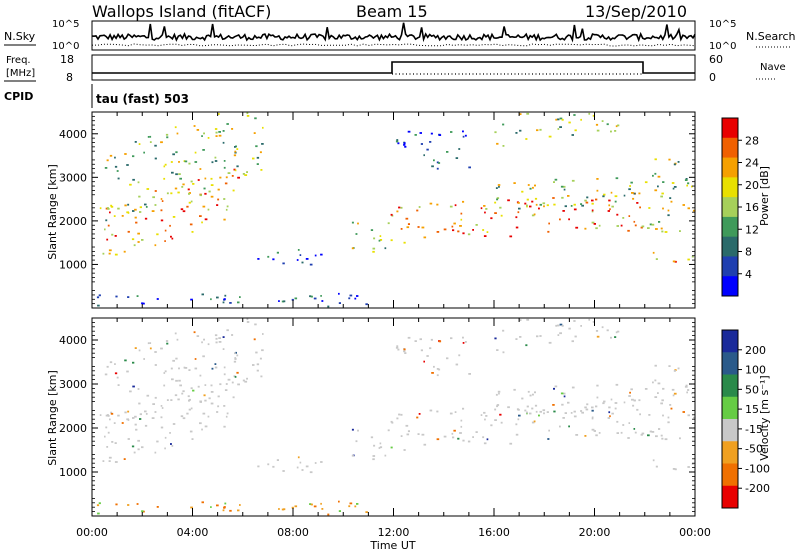 Image resolution: width=800 pixels, height=554 pixels. What do you see at coordinates (393, 532) in the screenshot?
I see `time-axis-labels: 00:00 04:00 08:00 12:00 16:00 20:00 00:00` at bounding box center [393, 532].